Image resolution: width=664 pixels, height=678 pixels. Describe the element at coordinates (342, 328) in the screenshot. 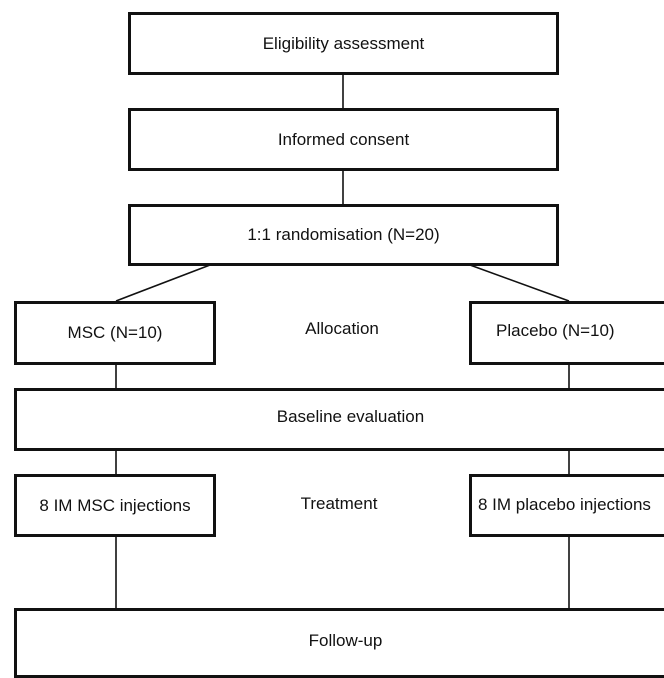

I see `allocation-label: Allocation` at that location.